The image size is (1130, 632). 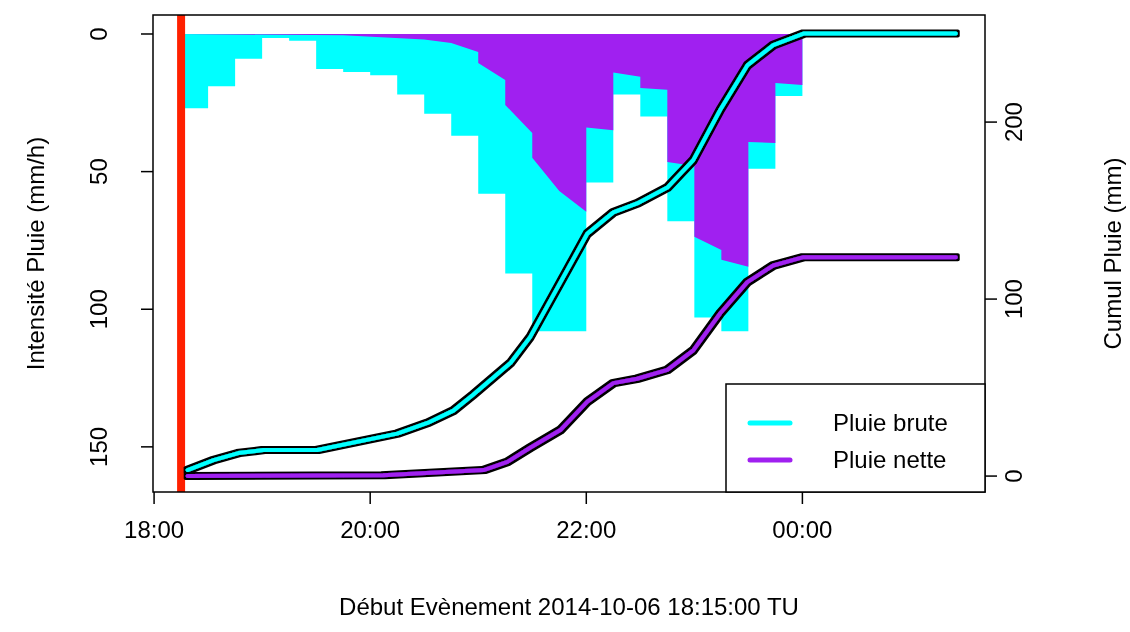 I want to click on x-tick-label: 22:00, so click(x=586, y=530).